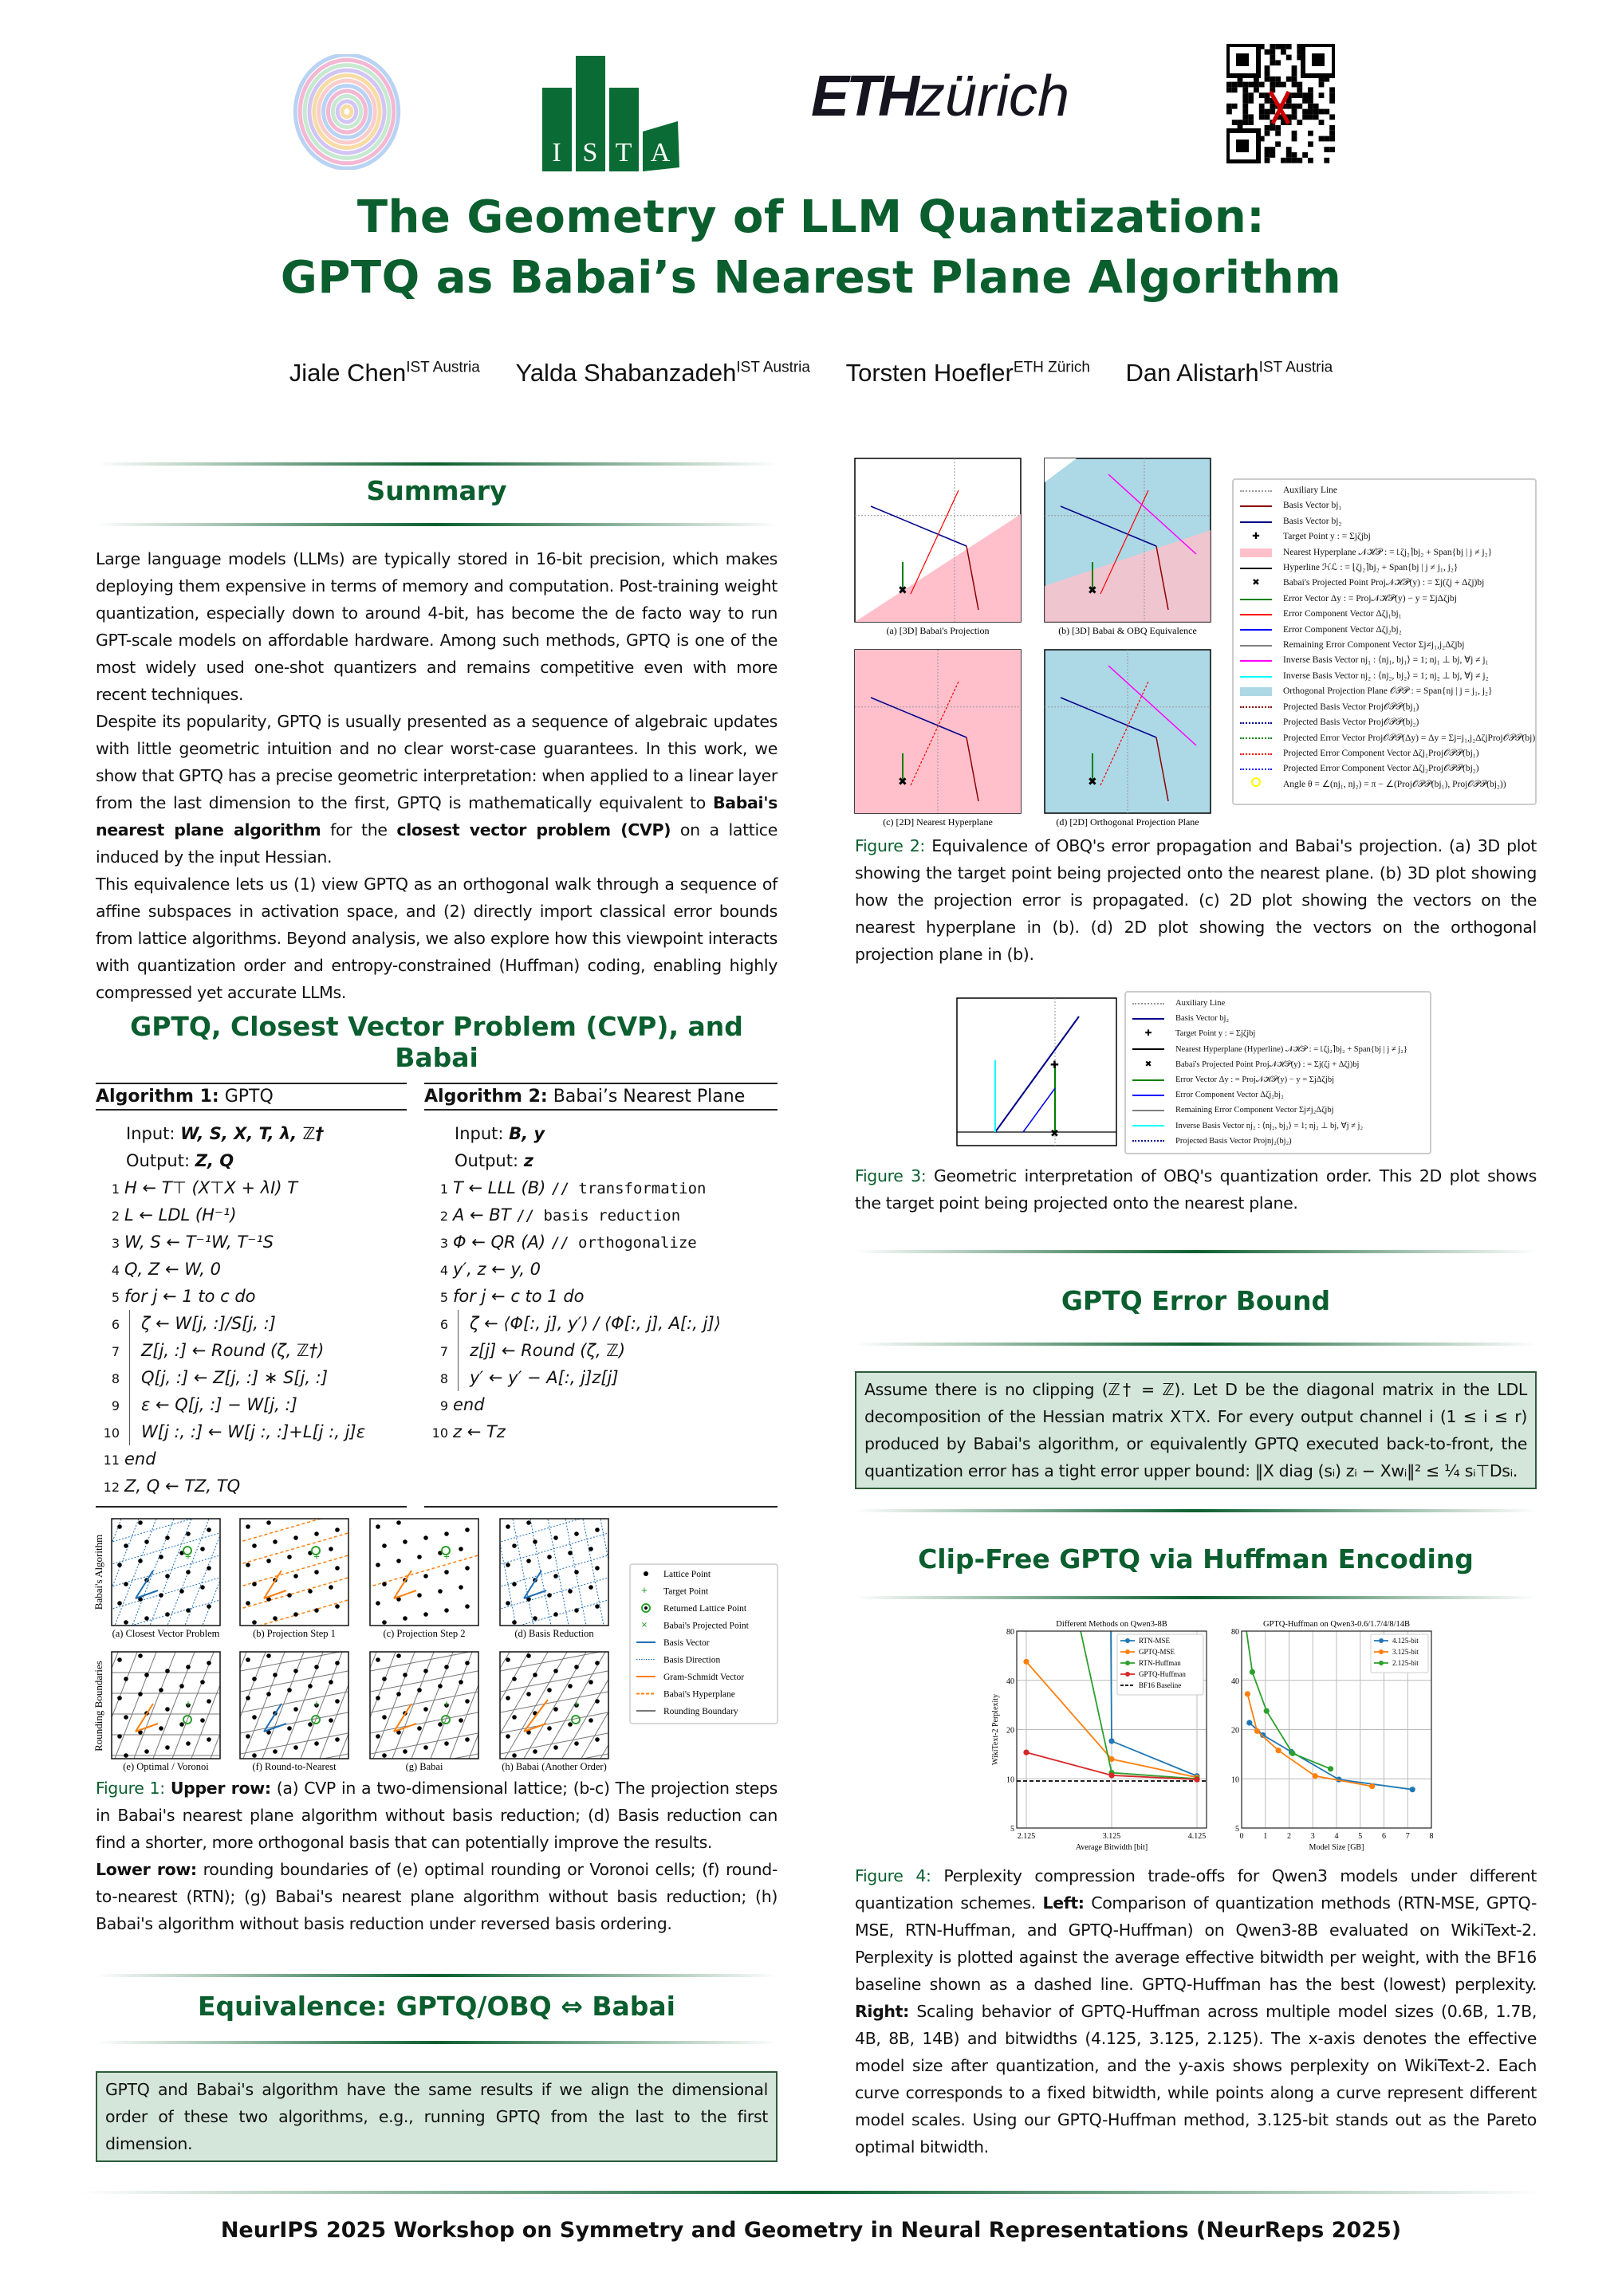 This screenshot has height=2296, width=1622. What do you see at coordinates (1281, 103) in the screenshot?
I see `qr-code` at bounding box center [1281, 103].